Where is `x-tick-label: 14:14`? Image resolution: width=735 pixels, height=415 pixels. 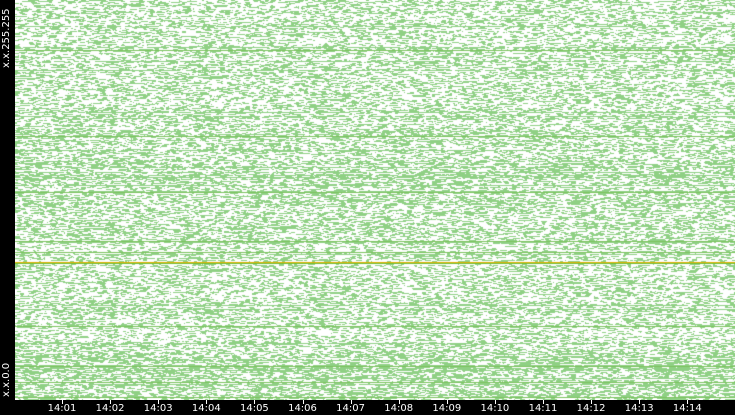
x-tick-label: 14:14 is located at coordinates (687, 408).